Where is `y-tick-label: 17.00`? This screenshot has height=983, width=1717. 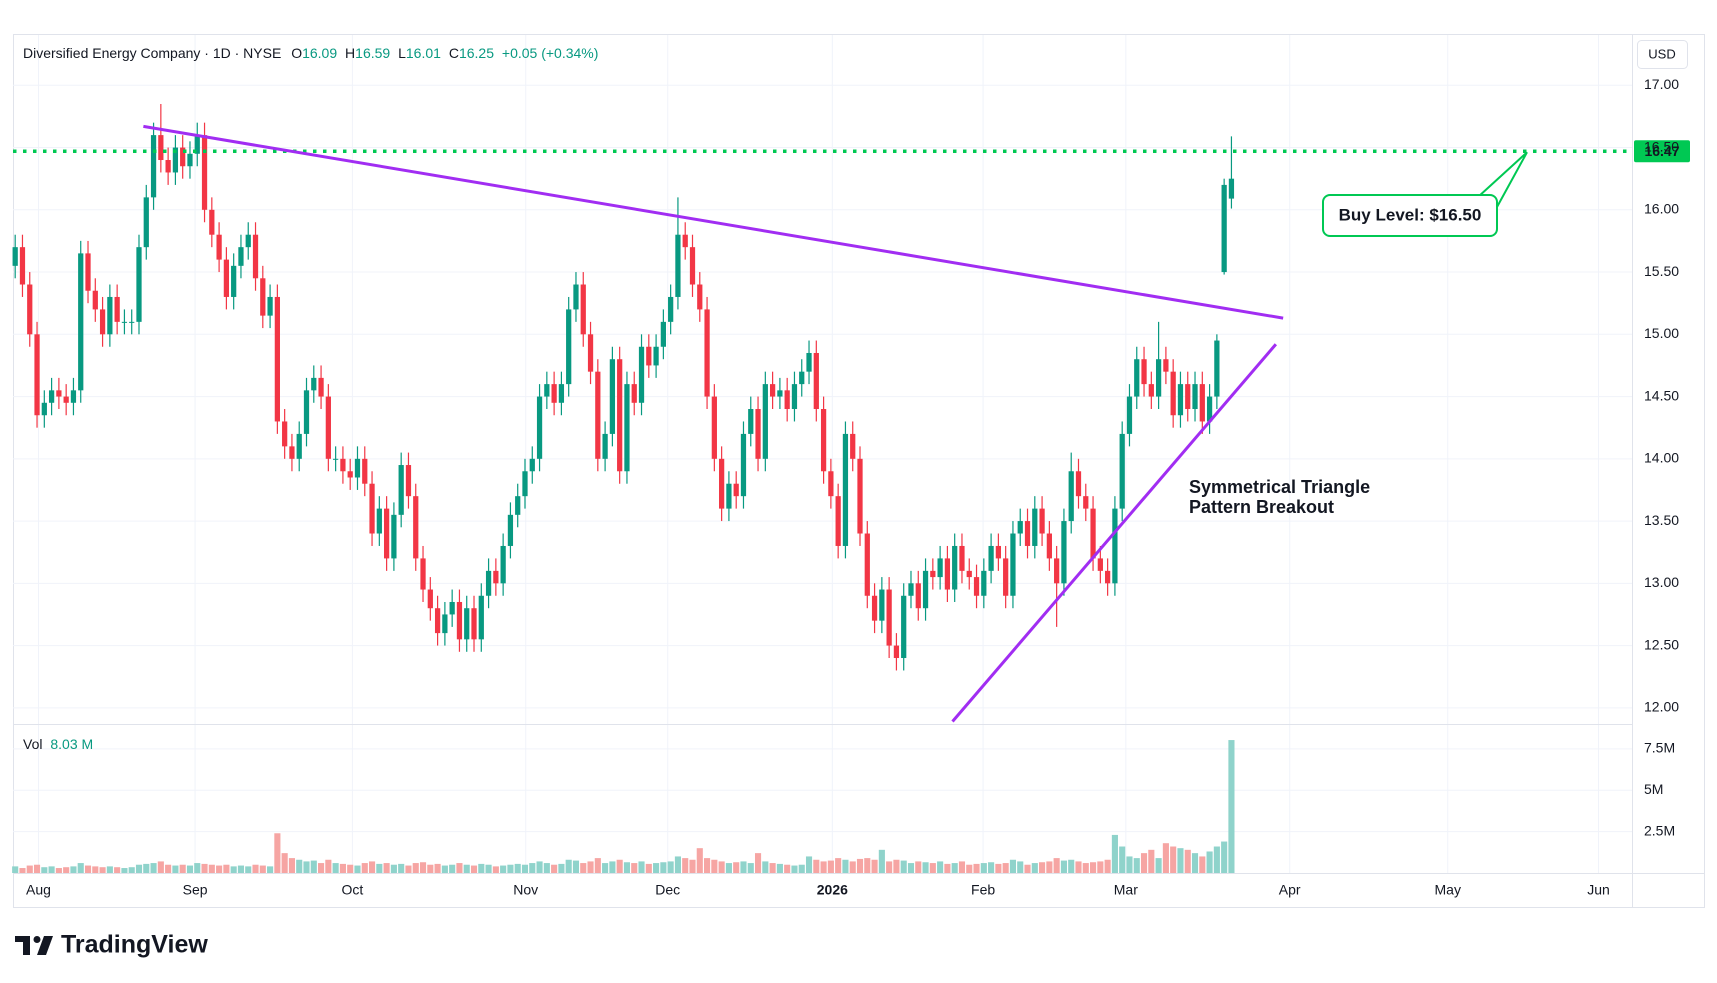 y-tick-label: 17.00 is located at coordinates (1661, 84).